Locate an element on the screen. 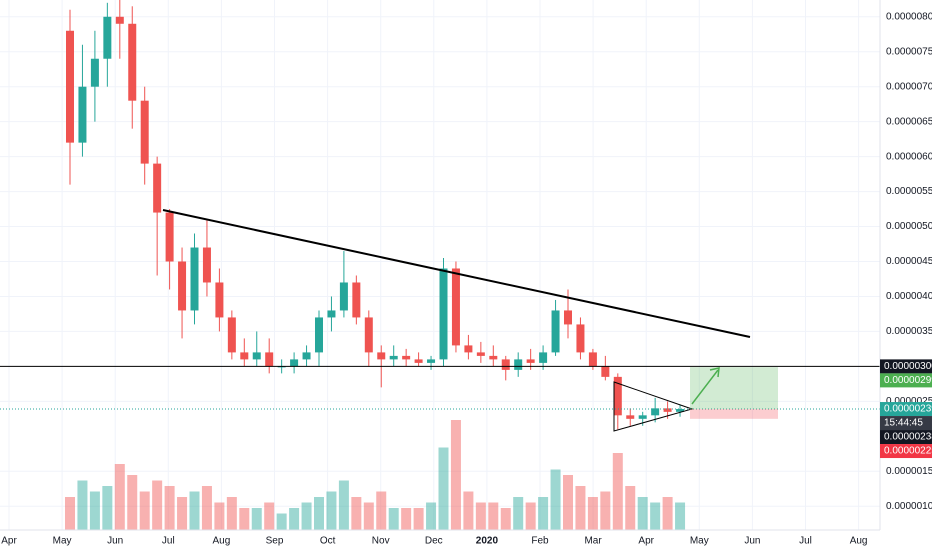  target-zone is located at coordinates (734, 388).